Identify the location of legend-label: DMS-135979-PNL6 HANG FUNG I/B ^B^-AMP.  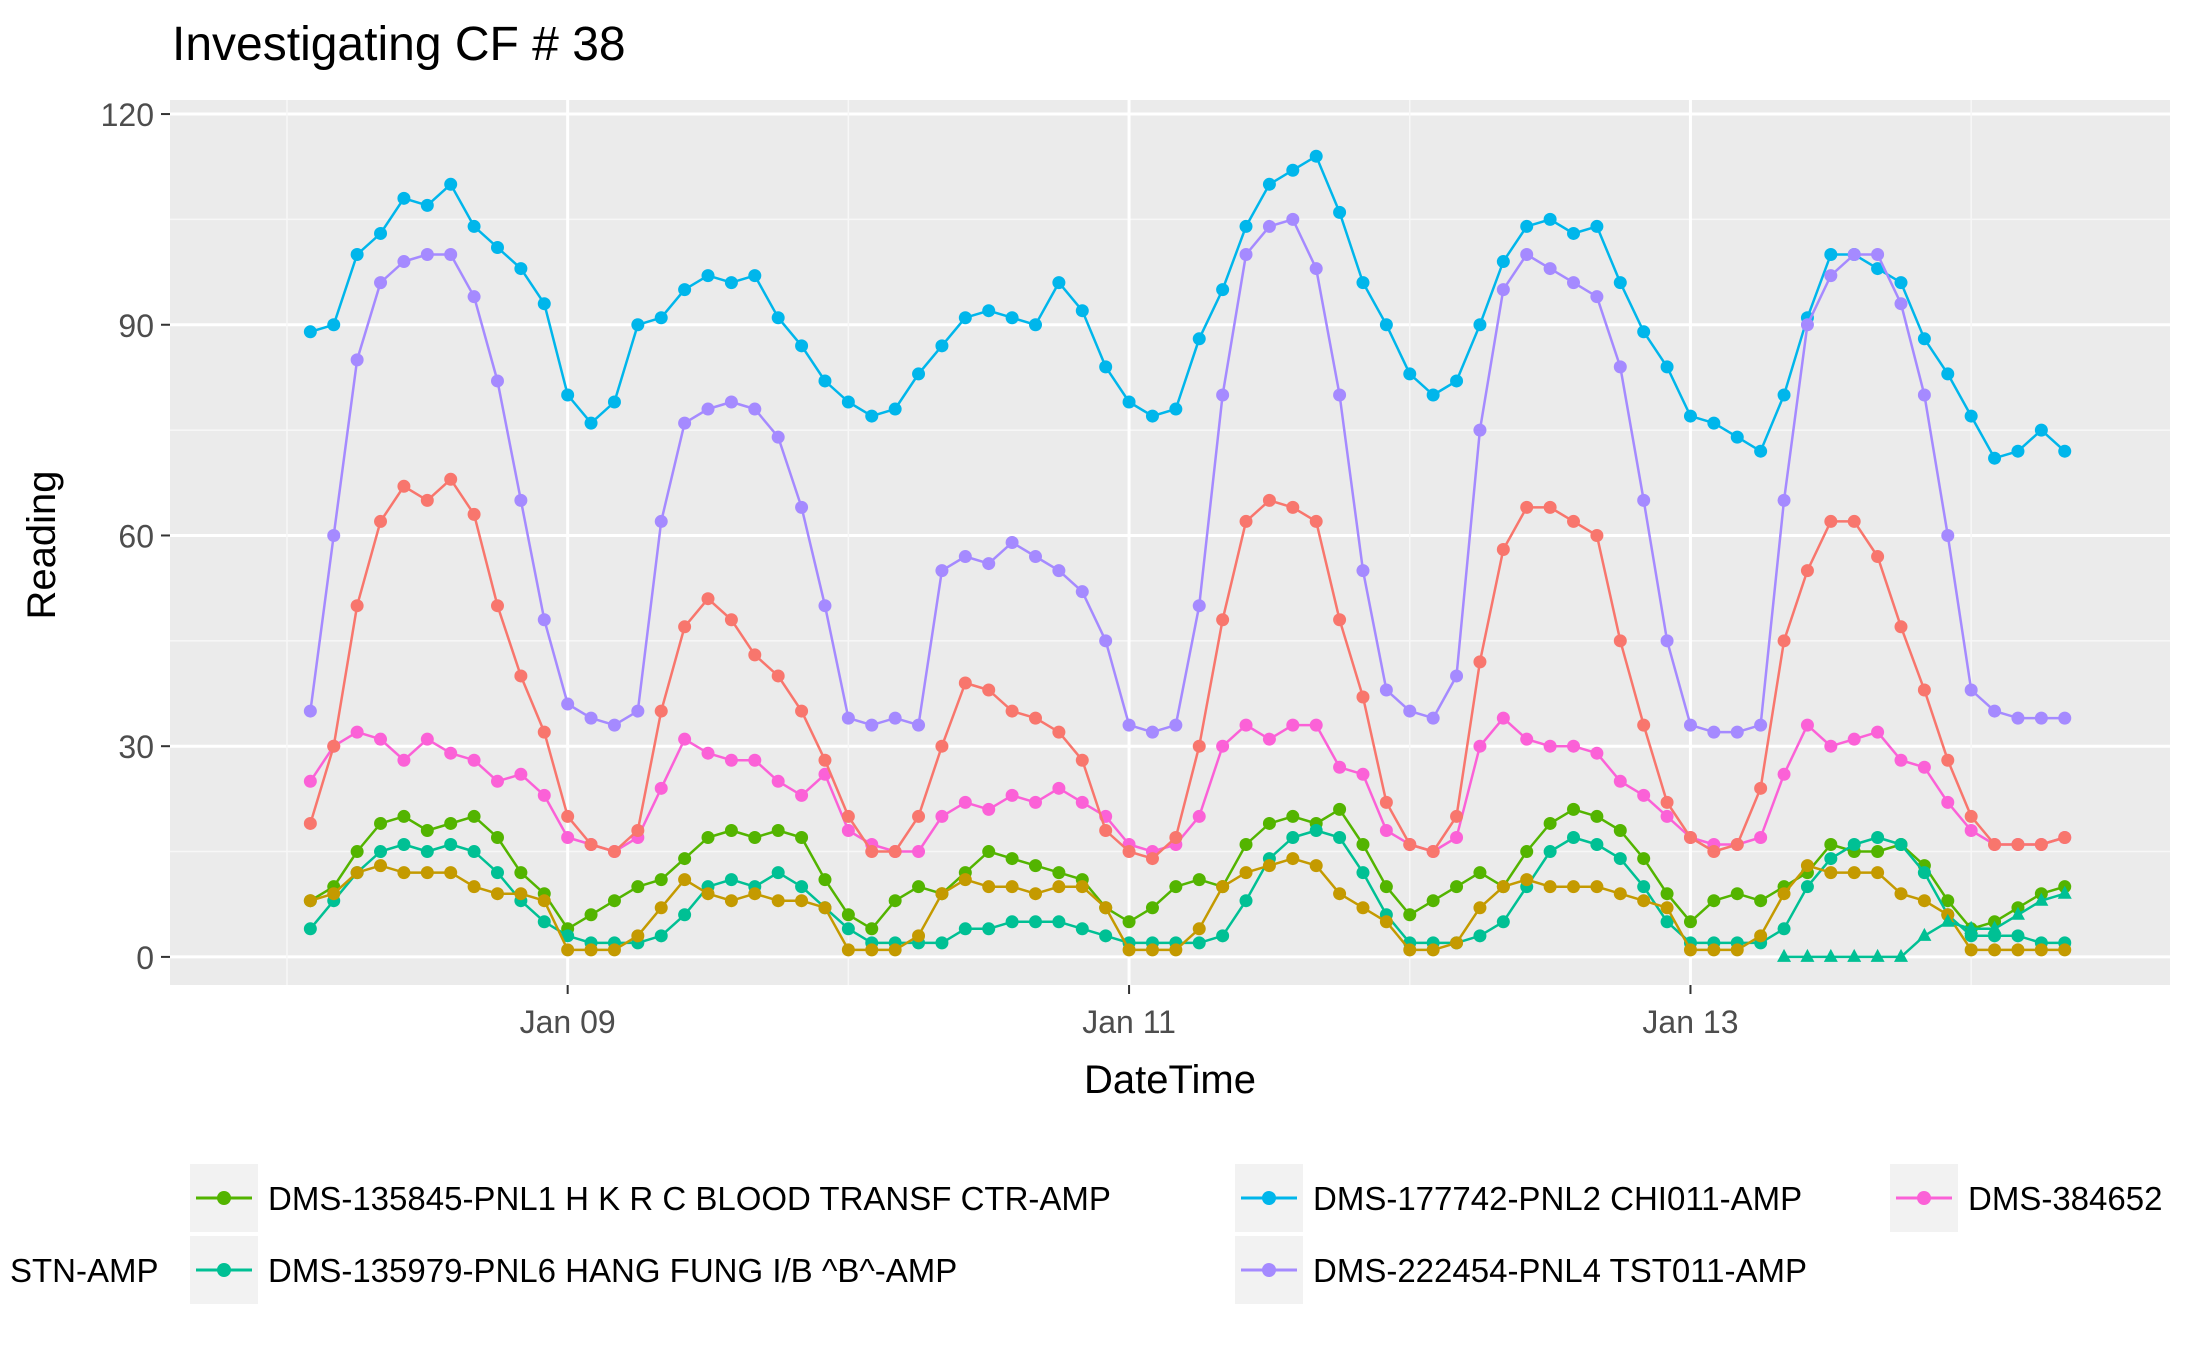
(612, 1270).